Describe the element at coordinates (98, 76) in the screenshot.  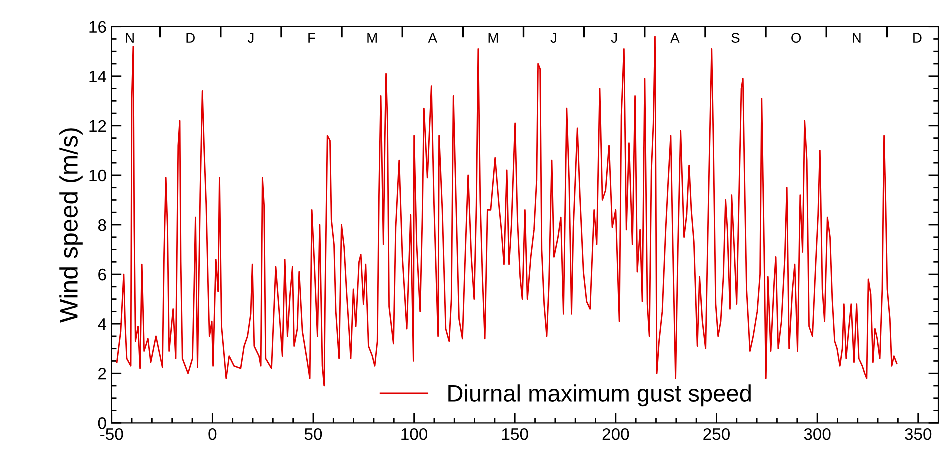
I see `y-tick-label: 14` at that location.